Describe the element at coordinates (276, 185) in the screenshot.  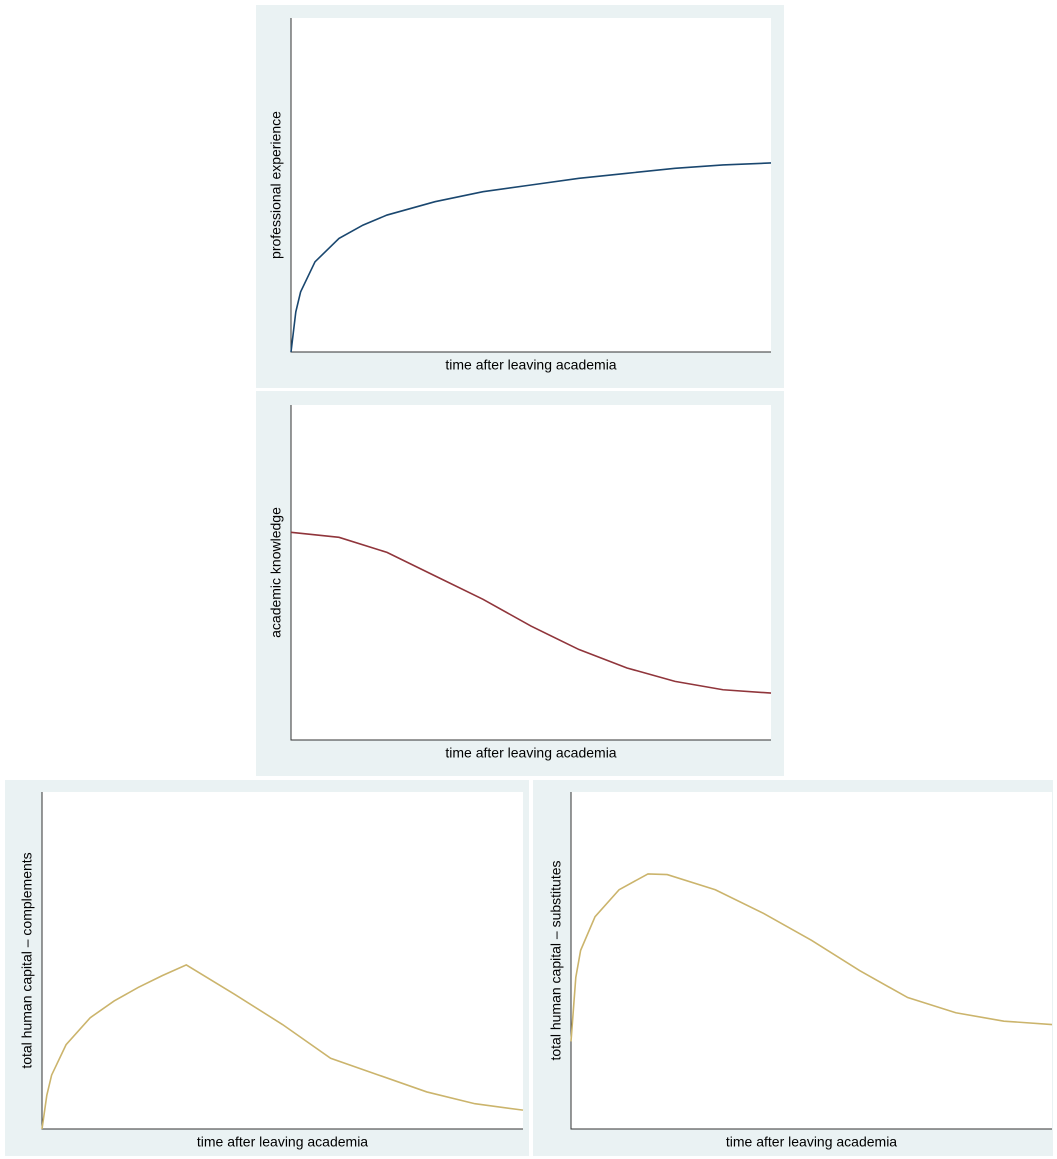
I see `y-axis-label: professional experience` at that location.